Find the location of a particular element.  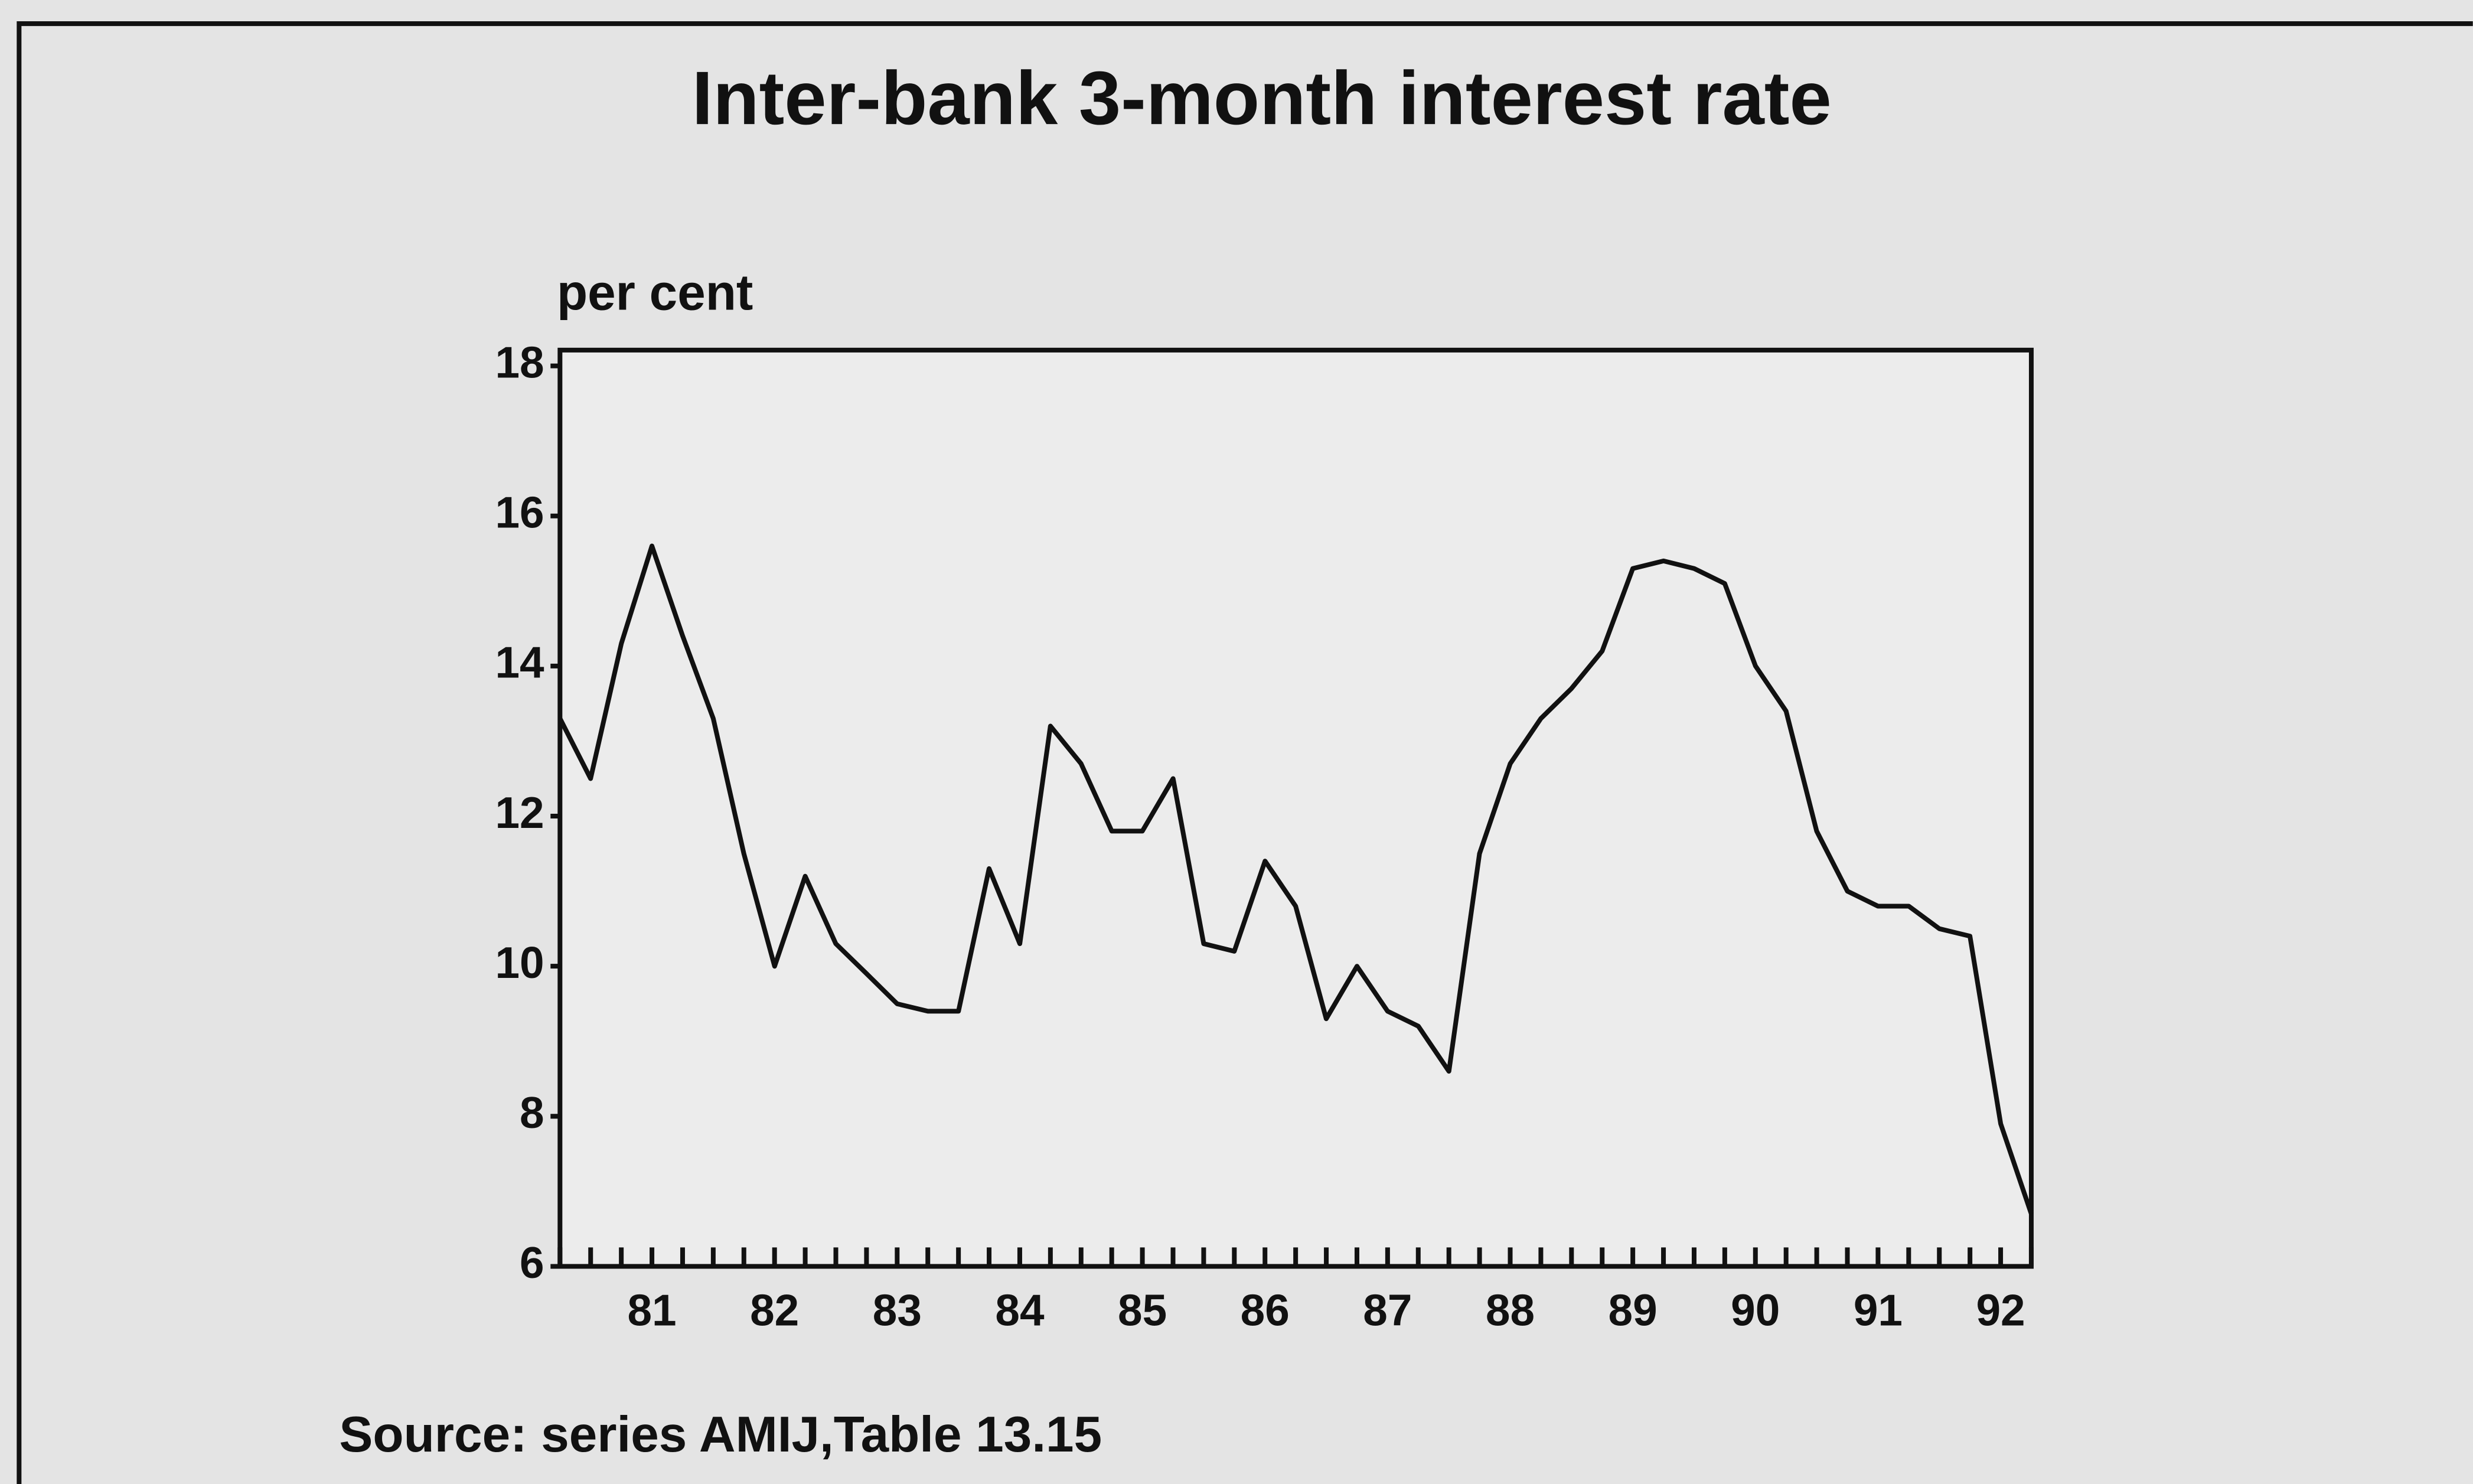

x-tick-label: 82 is located at coordinates (774, 1310).